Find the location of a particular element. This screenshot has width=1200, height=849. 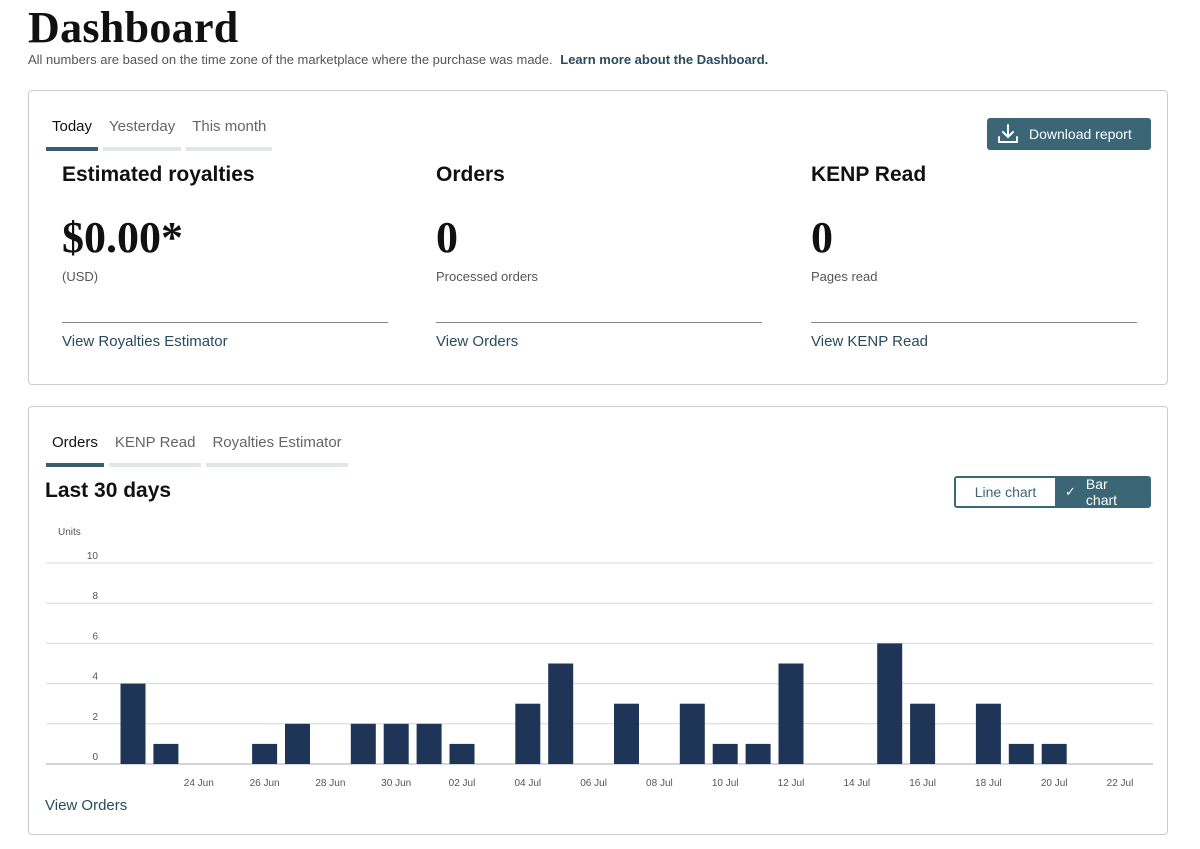

tab-kenp-read: KENP Read is located at coordinates (155, 450).